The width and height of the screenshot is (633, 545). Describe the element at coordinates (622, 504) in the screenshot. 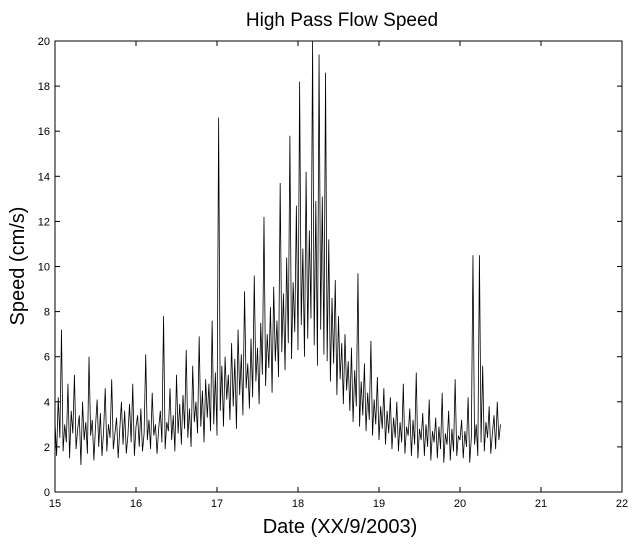

I see `x-tick-label: 22` at that location.